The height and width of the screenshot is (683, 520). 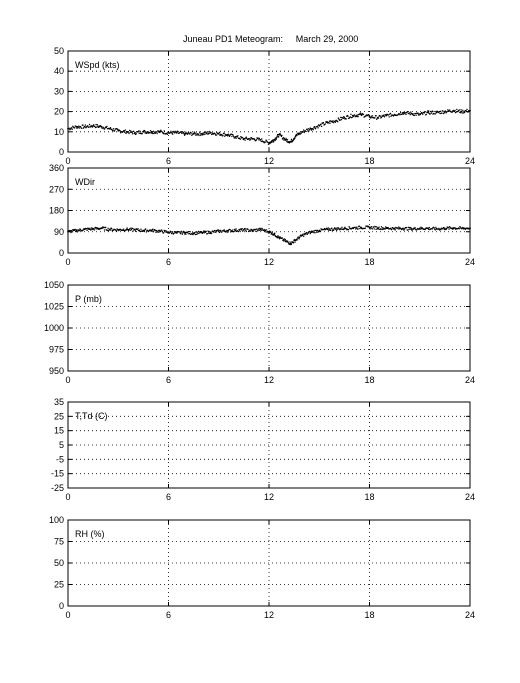 What do you see at coordinates (56, 168) in the screenshot?
I see `y-tick-label: 360` at bounding box center [56, 168].